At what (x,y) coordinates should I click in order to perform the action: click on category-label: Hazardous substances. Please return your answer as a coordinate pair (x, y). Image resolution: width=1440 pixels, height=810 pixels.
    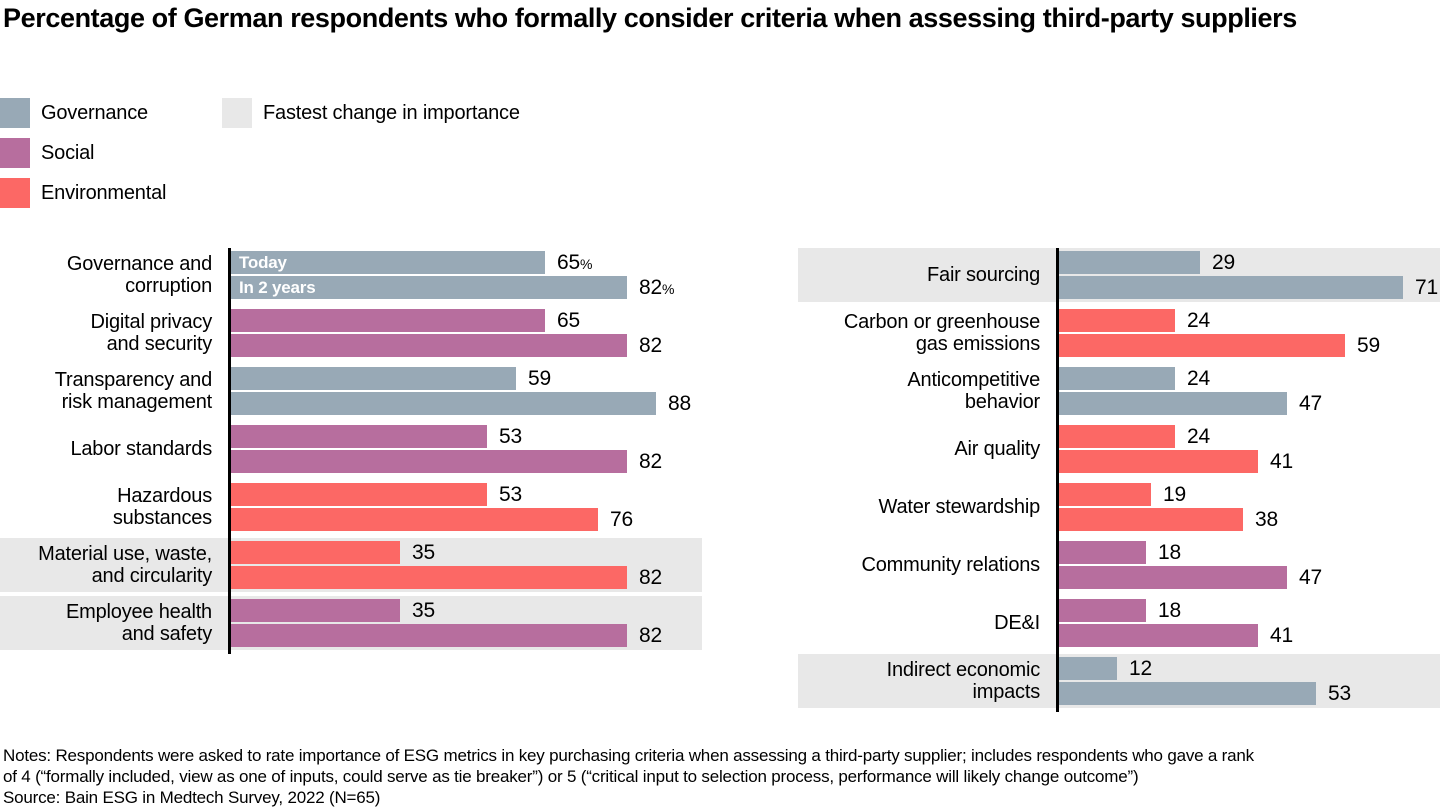
    Looking at the image, I should click on (162, 507).